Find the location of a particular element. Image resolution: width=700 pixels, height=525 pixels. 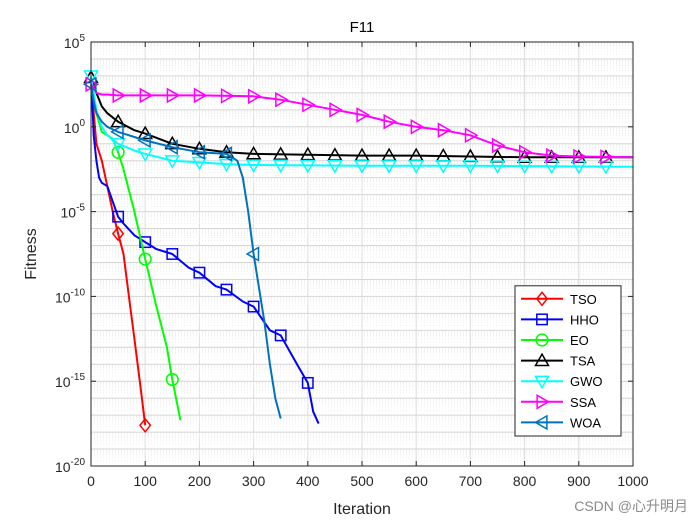

x-tick-label: 900 is located at coordinates (579, 481).